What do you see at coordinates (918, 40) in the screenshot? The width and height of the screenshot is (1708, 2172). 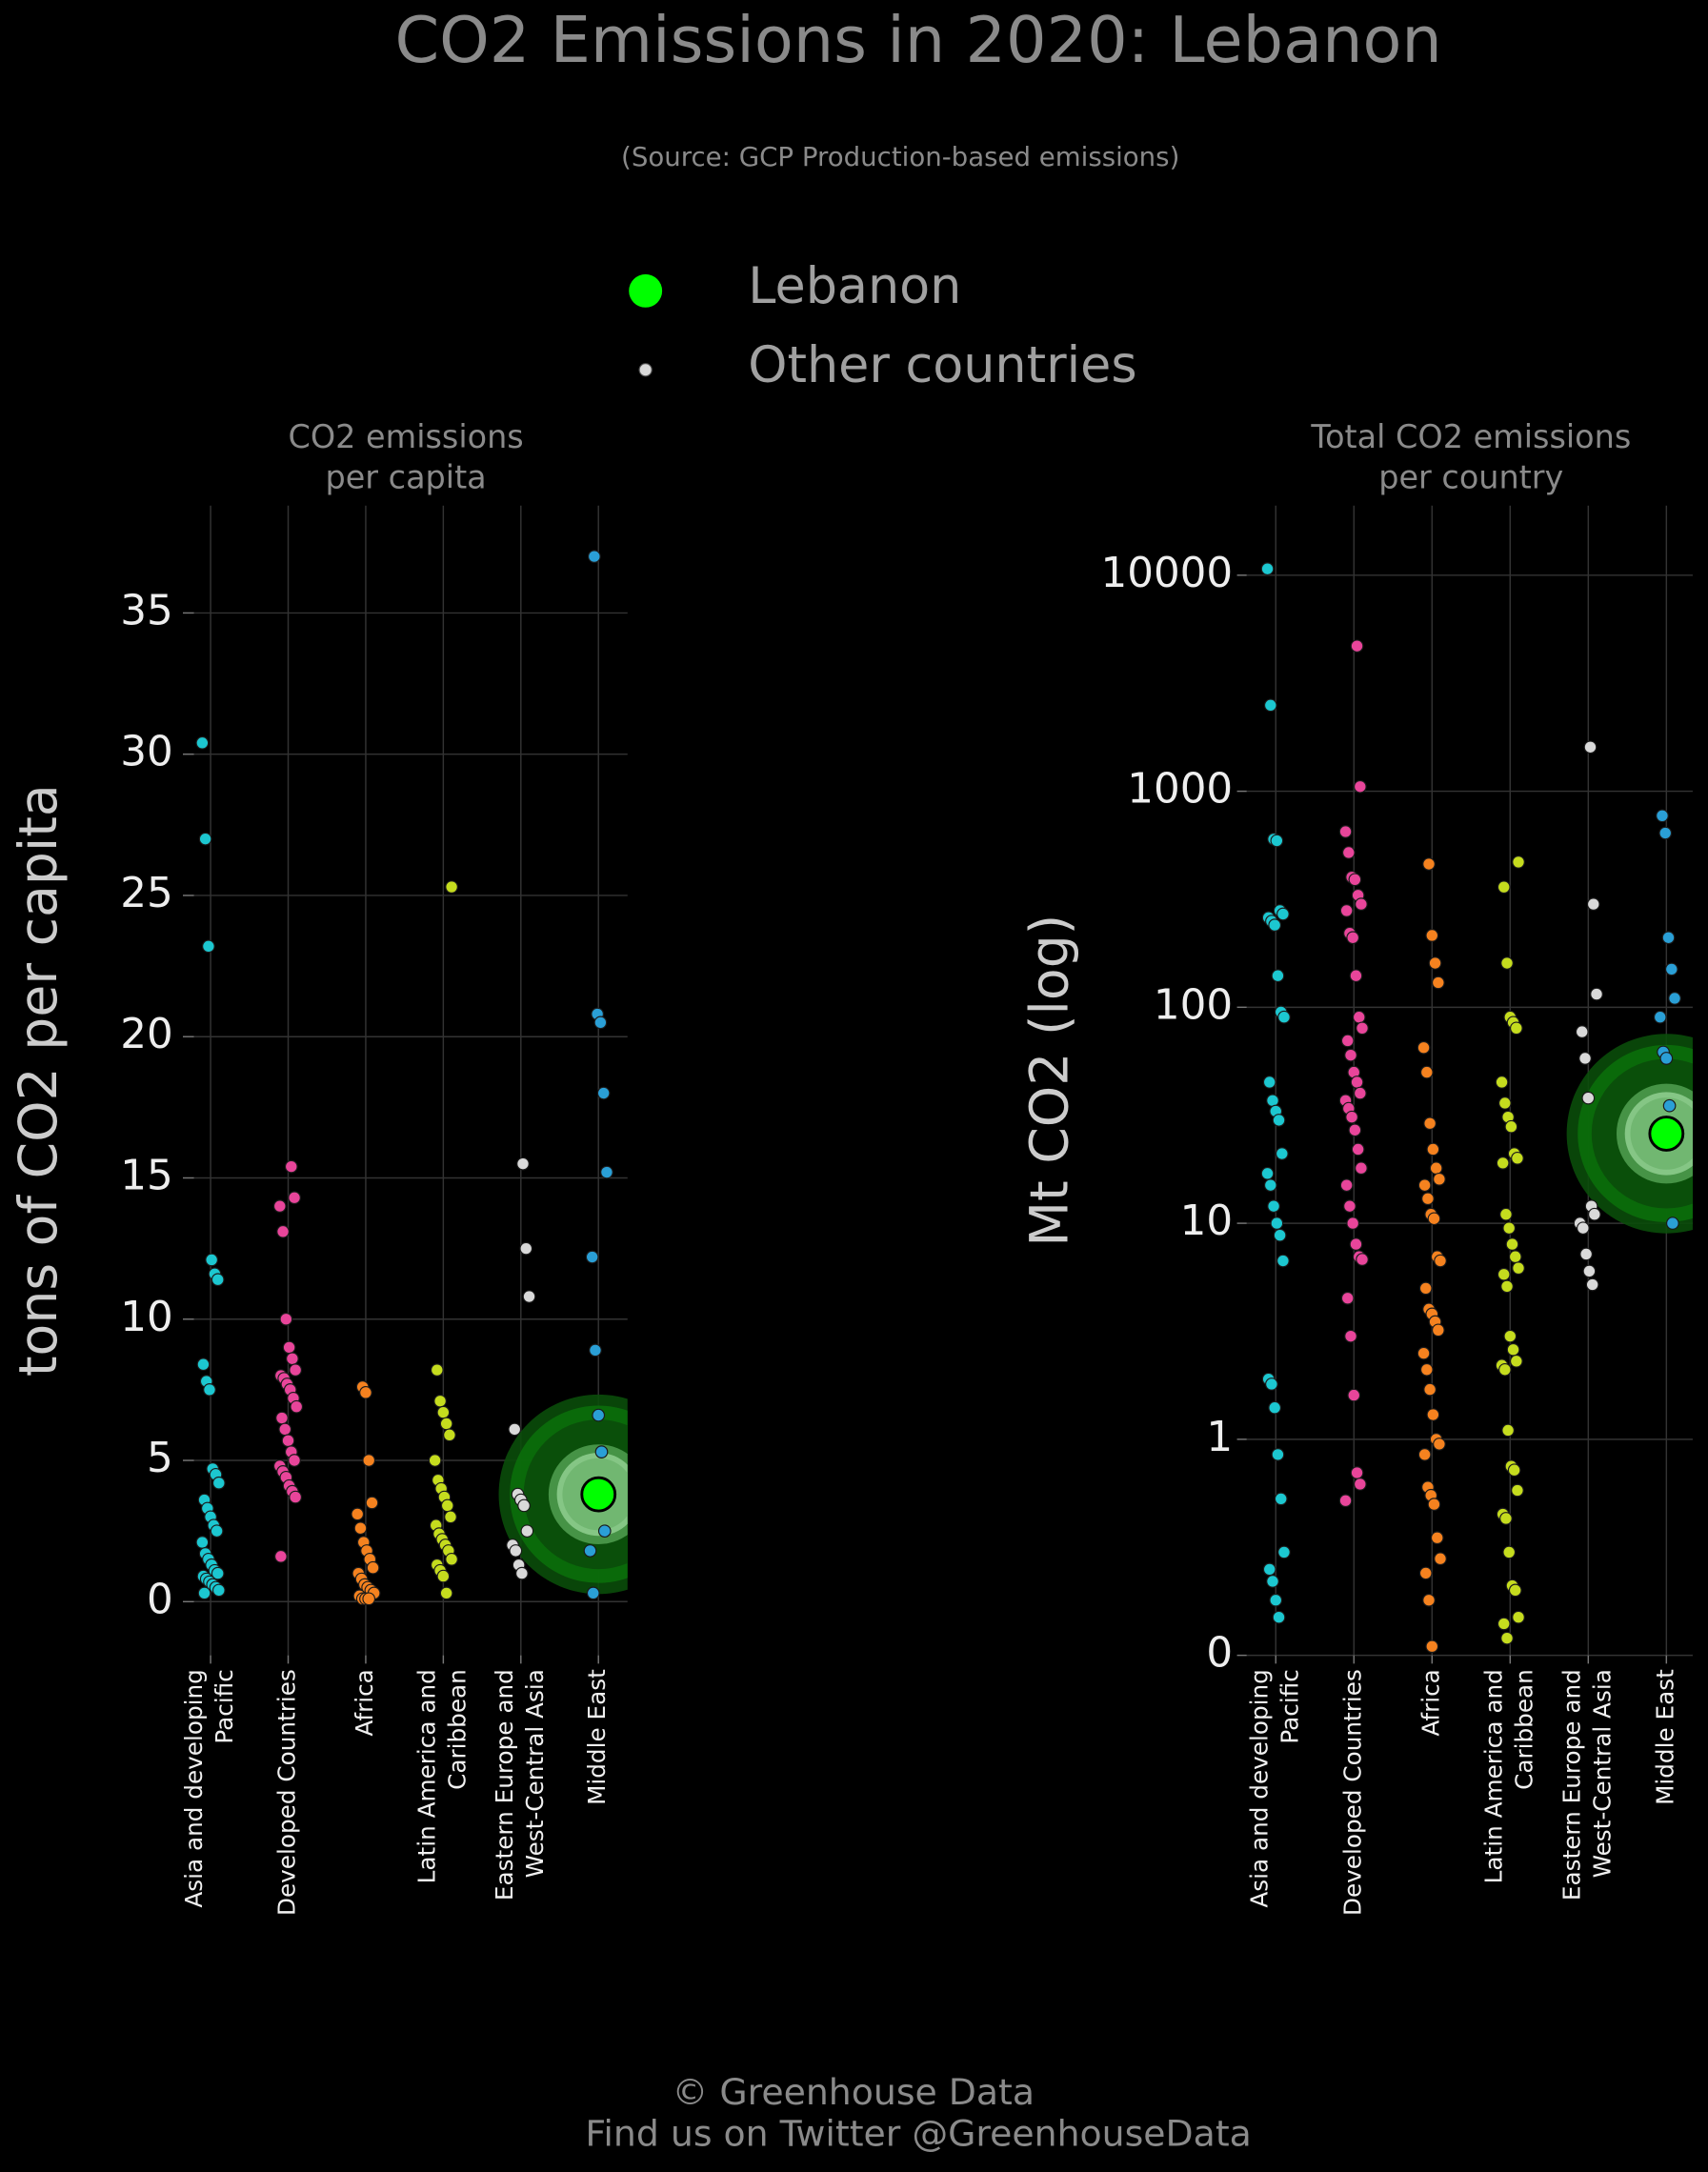 I see `title: CO2 Emissions in 2020: Lebanon` at bounding box center [918, 40].